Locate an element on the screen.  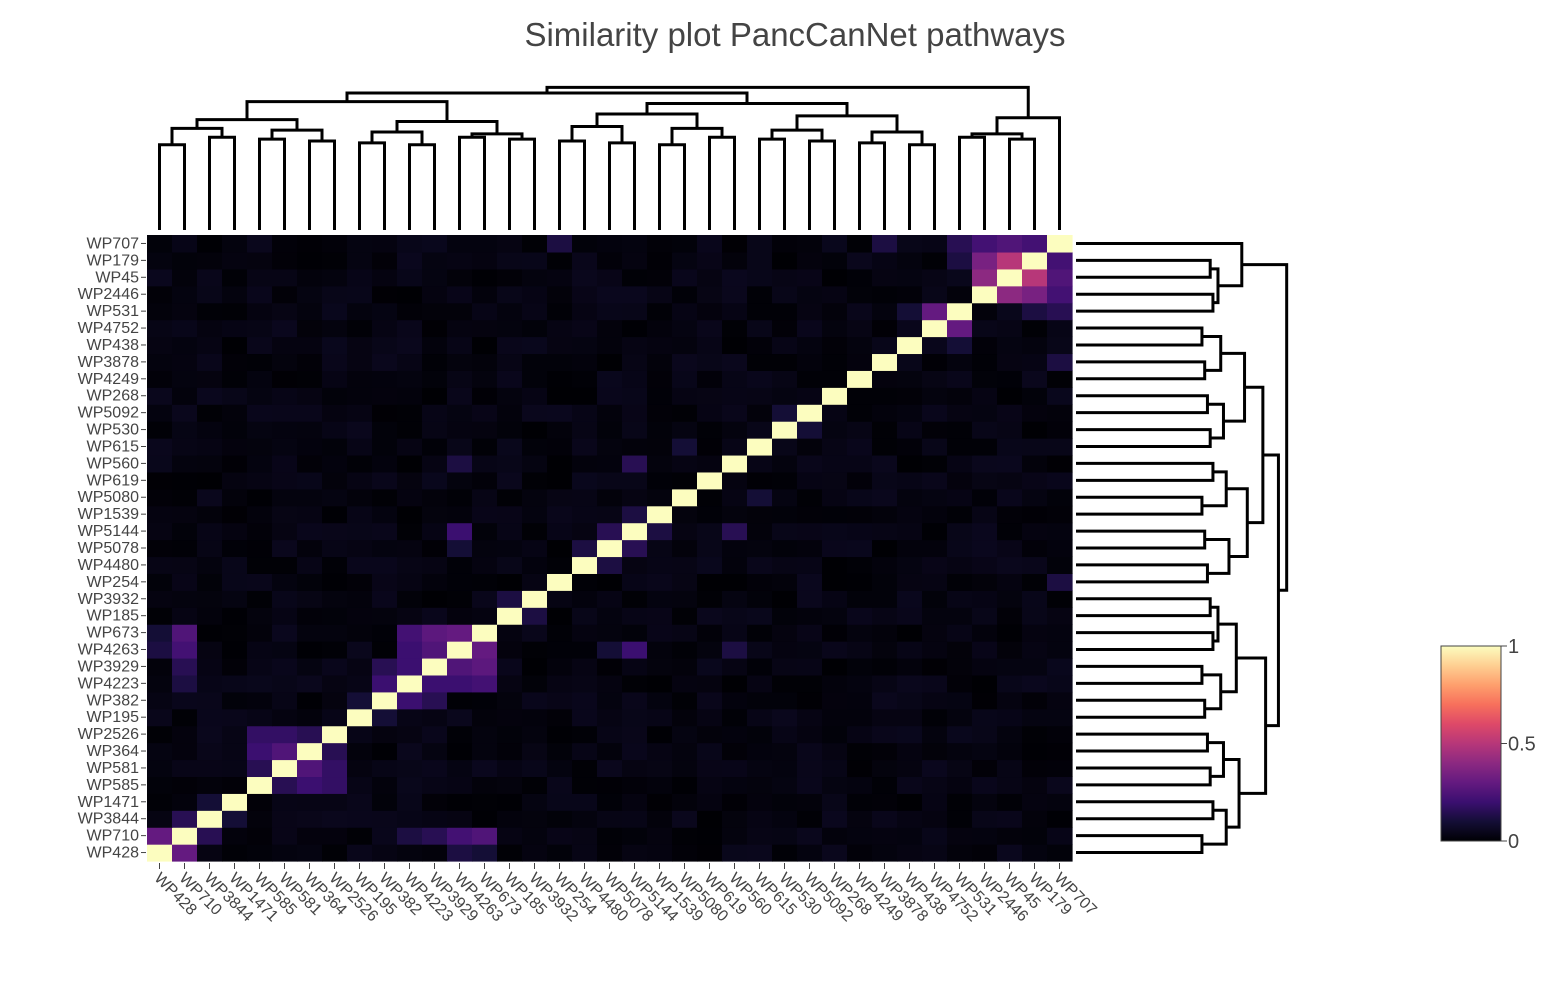
y-tick-label: WP3844 is located at coordinates (108, 819).